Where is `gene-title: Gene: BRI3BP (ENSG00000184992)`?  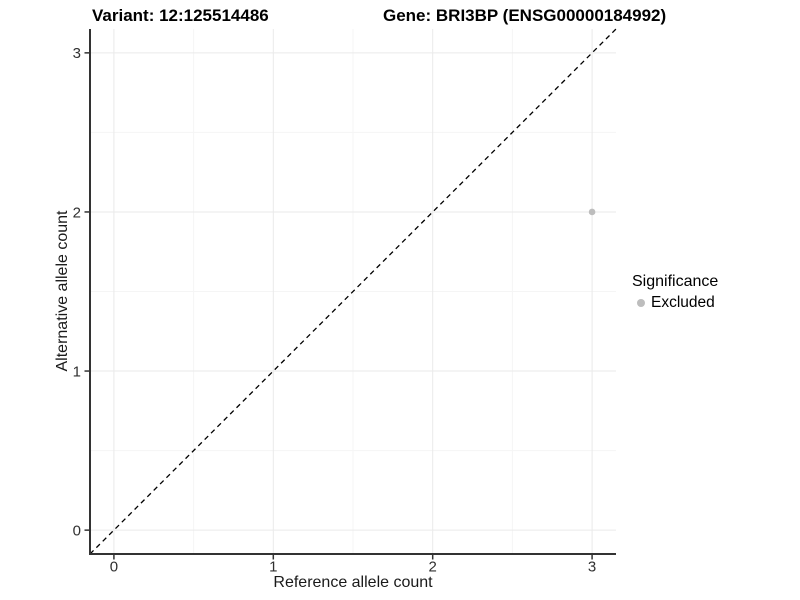 gene-title: Gene: BRI3BP (ENSG00000184992) is located at coordinates (525, 15).